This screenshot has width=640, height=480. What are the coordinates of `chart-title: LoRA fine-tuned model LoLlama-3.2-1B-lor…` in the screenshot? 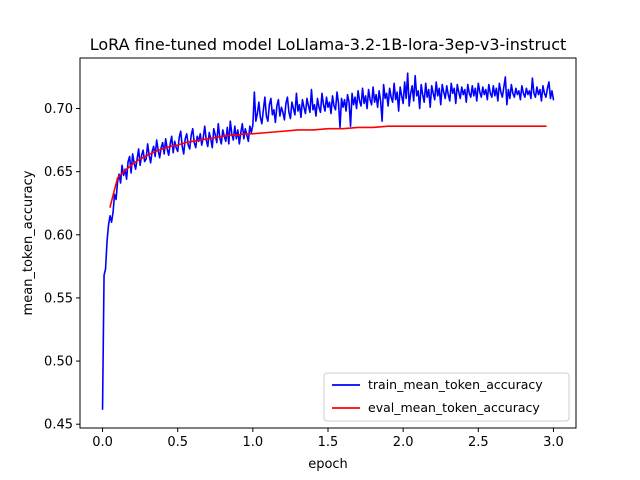 It's located at (328, 44).